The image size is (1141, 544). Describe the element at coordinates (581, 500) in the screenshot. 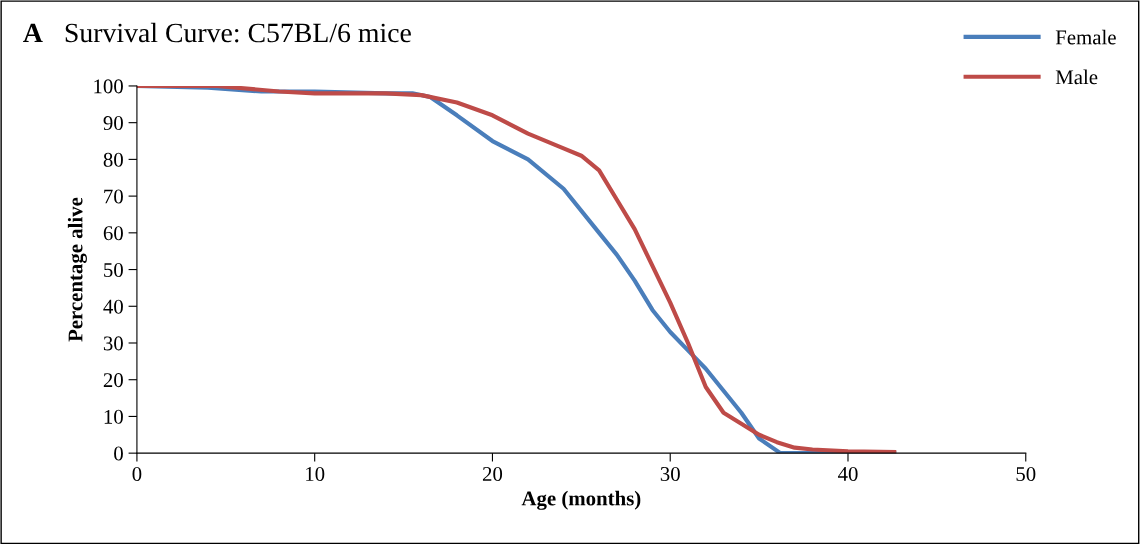

I see `x-axis-title: Age (months)` at that location.